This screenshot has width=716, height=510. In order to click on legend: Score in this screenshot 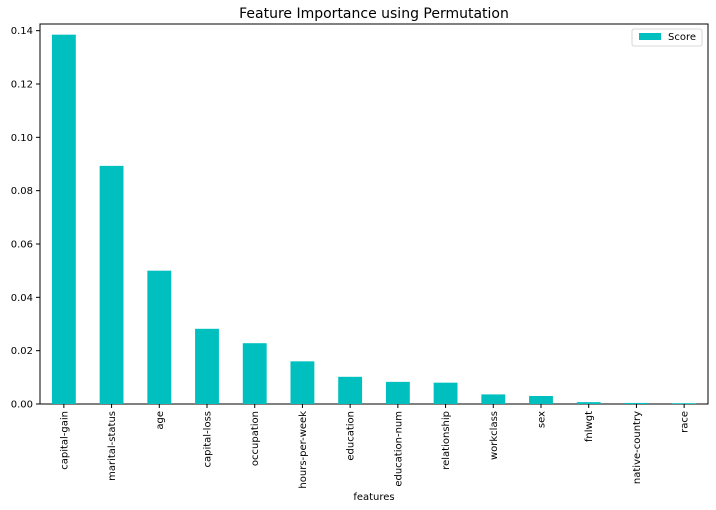, I will do `click(667, 37)`.